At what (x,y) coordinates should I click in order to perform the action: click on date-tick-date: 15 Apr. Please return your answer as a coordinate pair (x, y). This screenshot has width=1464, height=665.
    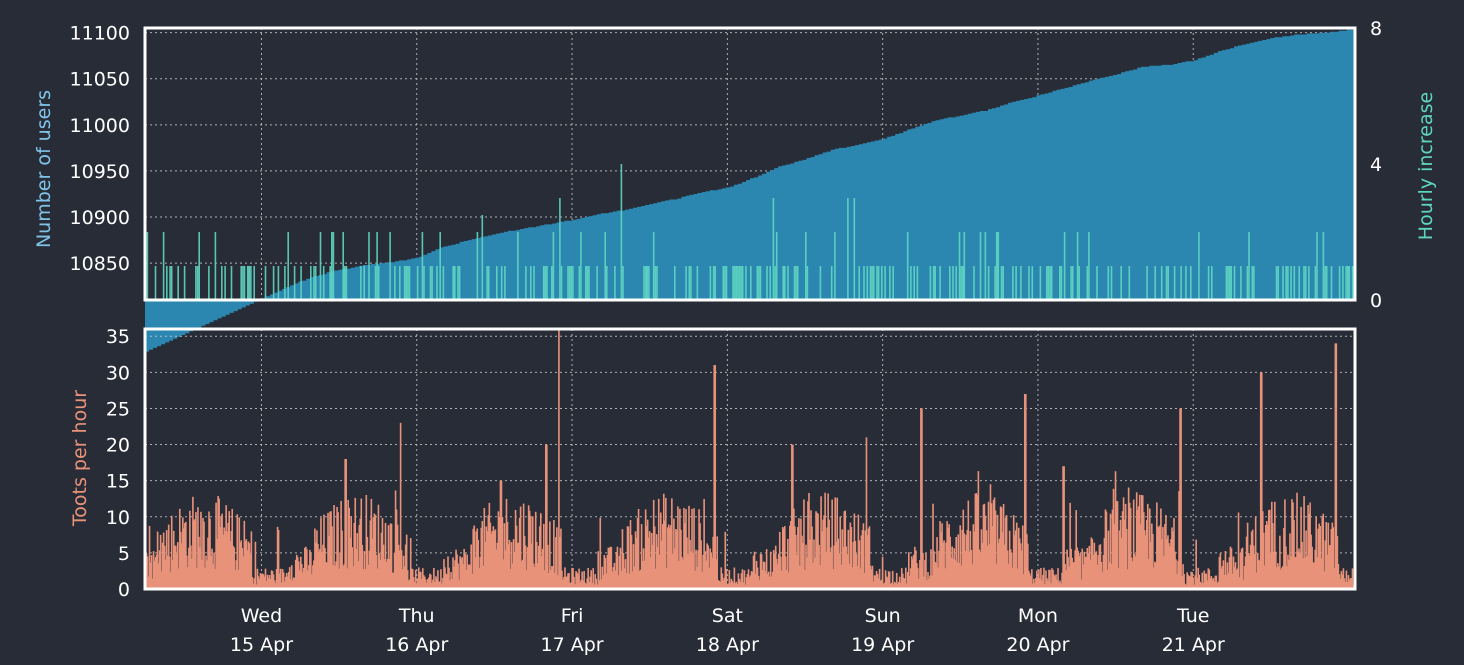
    Looking at the image, I should click on (261, 645).